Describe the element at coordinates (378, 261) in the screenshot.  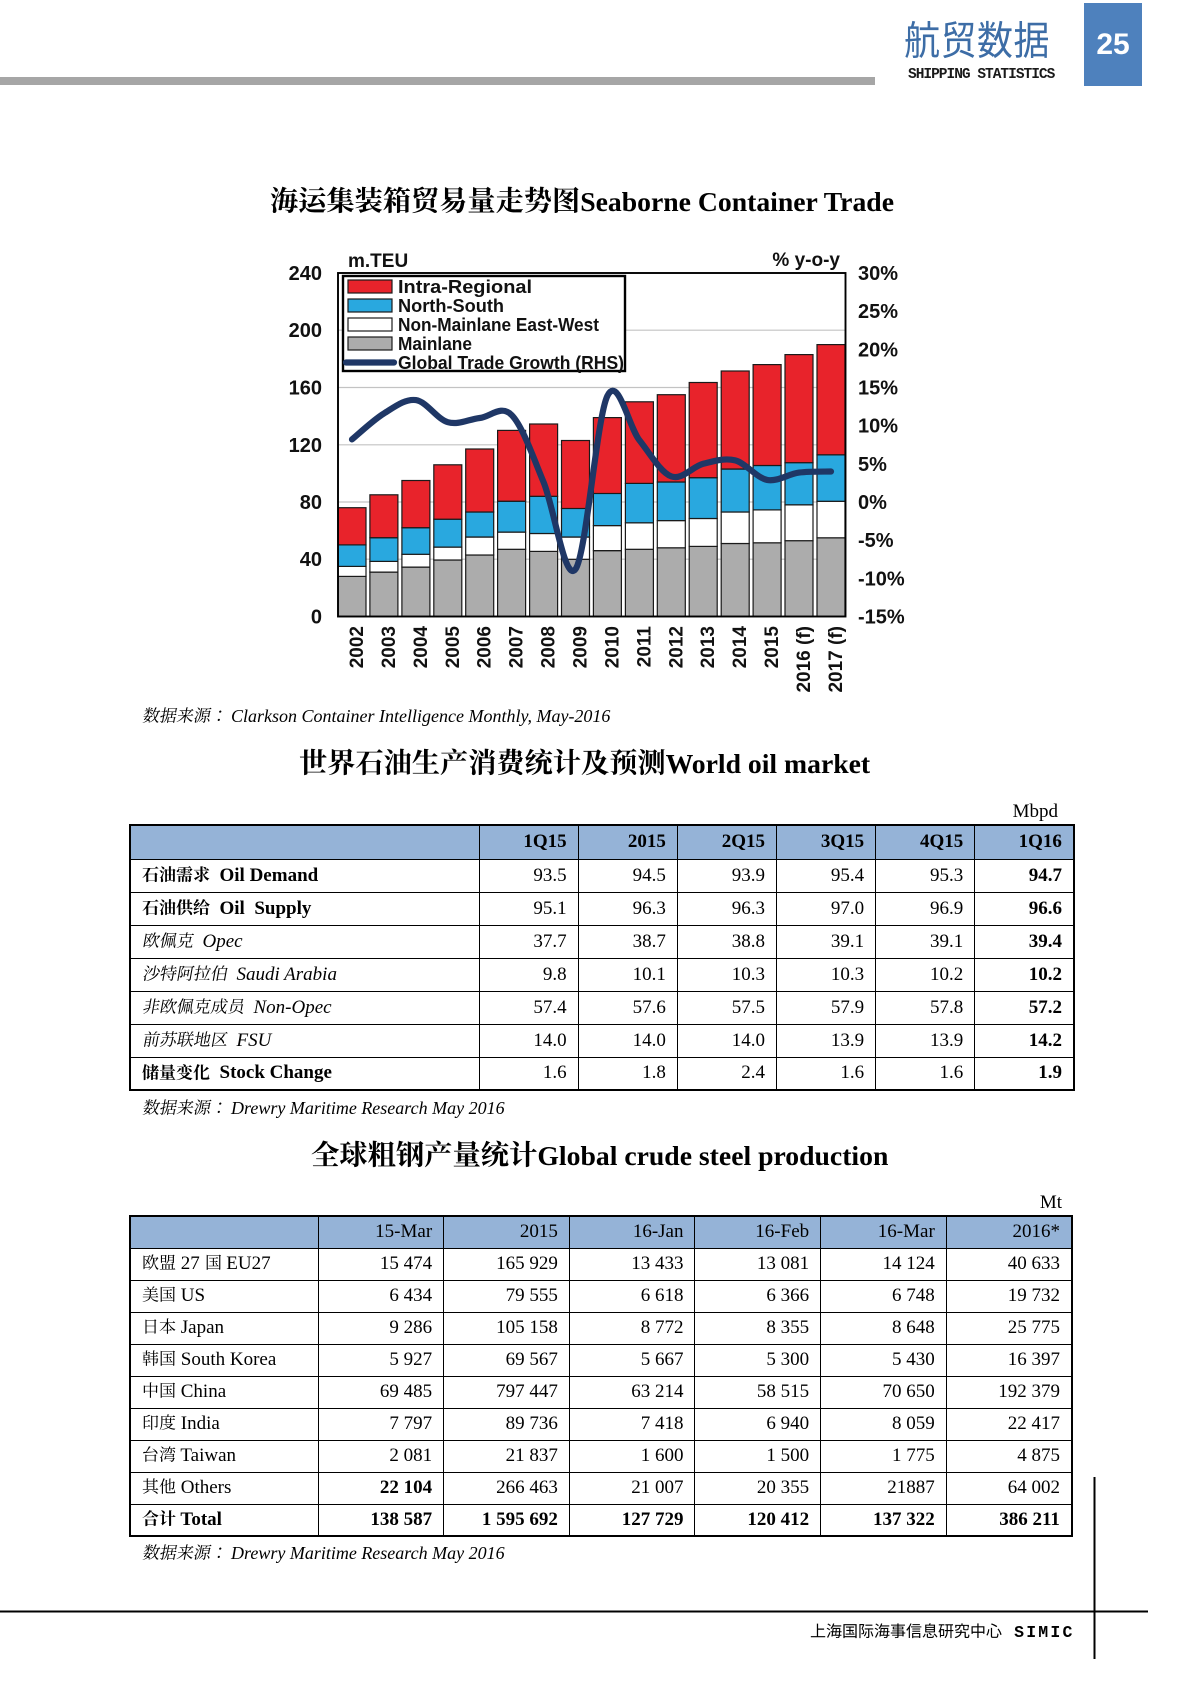
I see `svg-text: m.TEU` at that location.